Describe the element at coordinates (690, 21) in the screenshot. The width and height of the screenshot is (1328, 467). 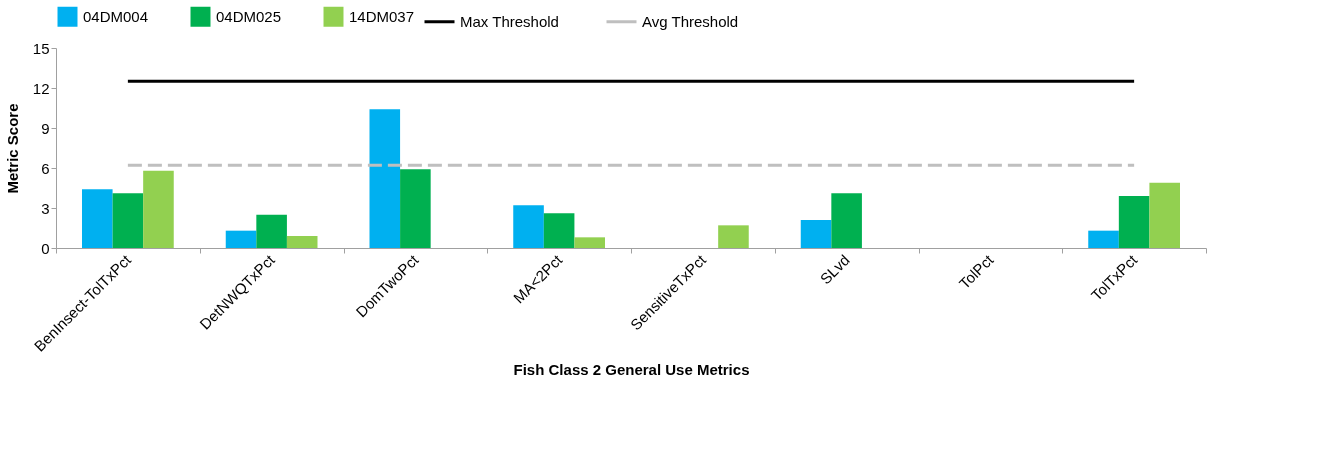
I see `legend-label: Avg Threshold` at that location.